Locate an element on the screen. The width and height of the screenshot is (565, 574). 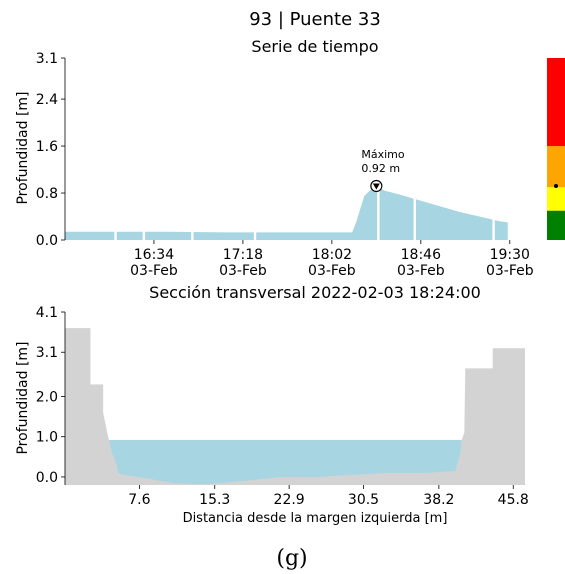
figure-title: 93 | Puente 33 is located at coordinates (315, 19).